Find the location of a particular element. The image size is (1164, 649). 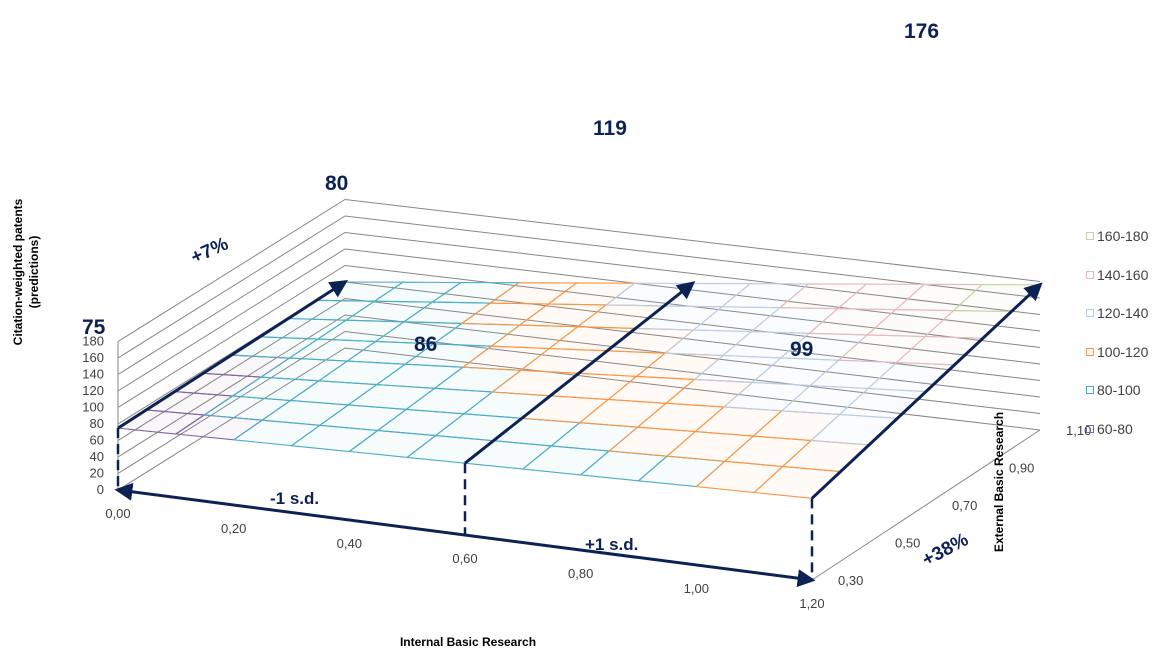

z-tick-label: 140 is located at coordinates (93, 374).